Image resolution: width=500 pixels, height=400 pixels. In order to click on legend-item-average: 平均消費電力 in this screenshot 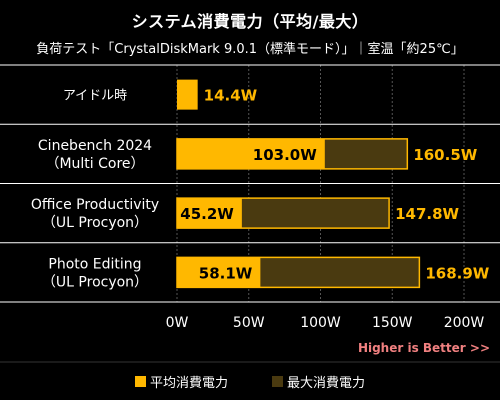, I will do `click(181, 381)`.